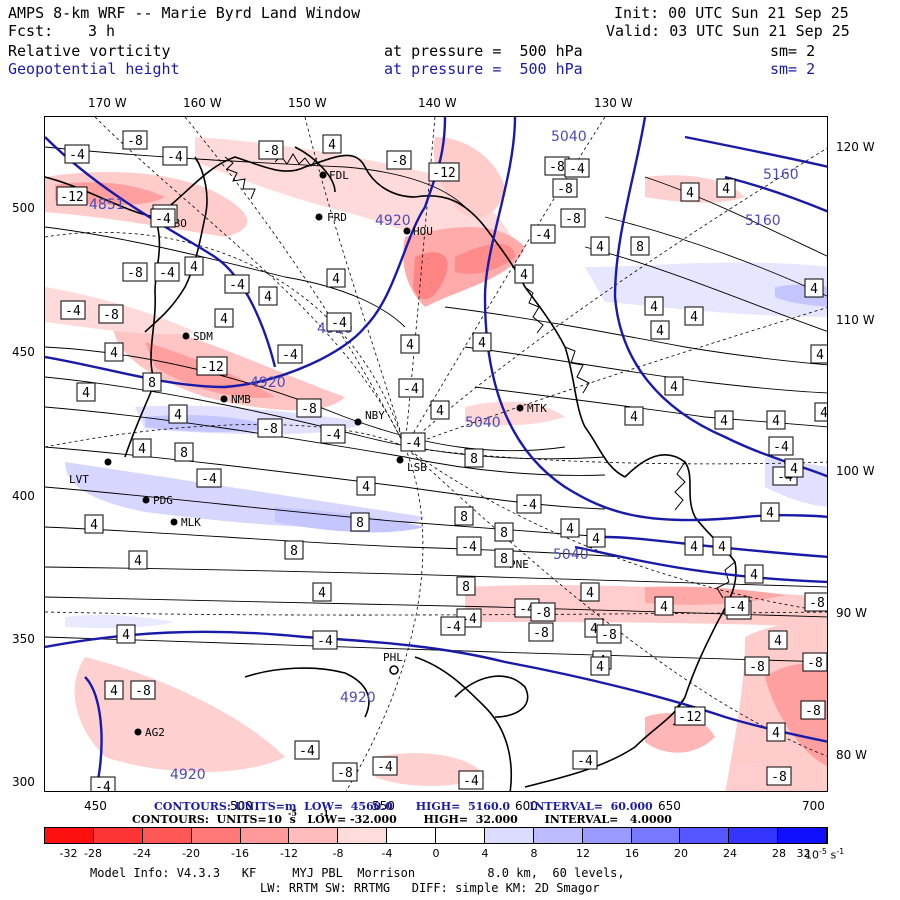 Image resolution: width=900 pixels, height=900 pixels. What do you see at coordinates (107, 205) in the screenshot?
I see `height-label: 4851` at bounding box center [107, 205].